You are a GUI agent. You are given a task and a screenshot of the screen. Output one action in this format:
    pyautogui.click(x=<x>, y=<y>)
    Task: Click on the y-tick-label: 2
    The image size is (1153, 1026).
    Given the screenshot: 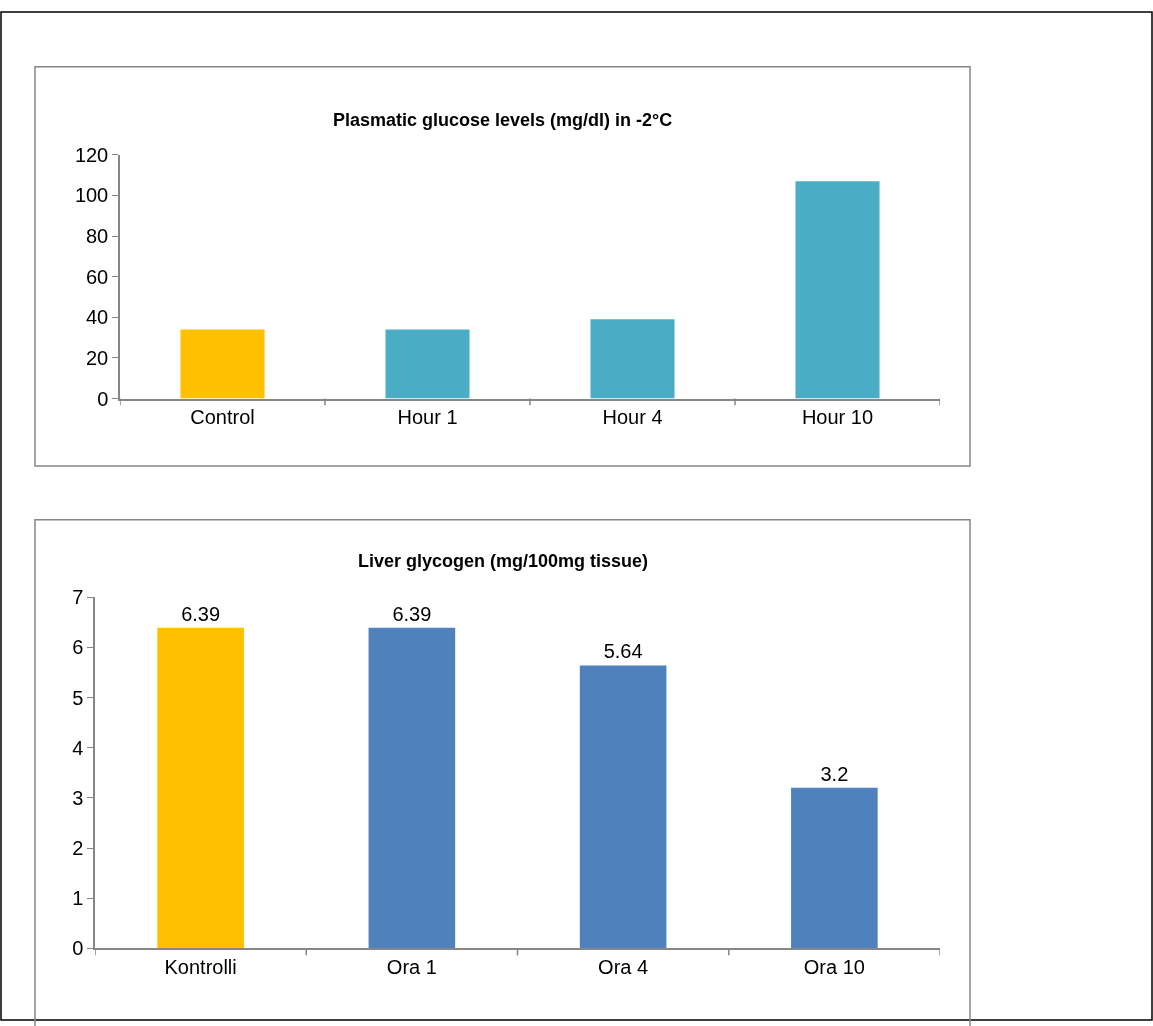 What is the action you would take?
    pyautogui.click(x=78, y=848)
    